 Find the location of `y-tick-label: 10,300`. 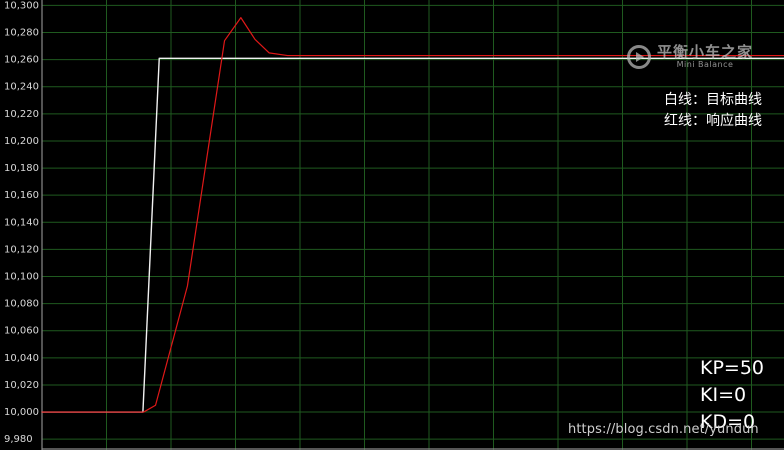

y-tick-label: 10,300 is located at coordinates (21, 5).